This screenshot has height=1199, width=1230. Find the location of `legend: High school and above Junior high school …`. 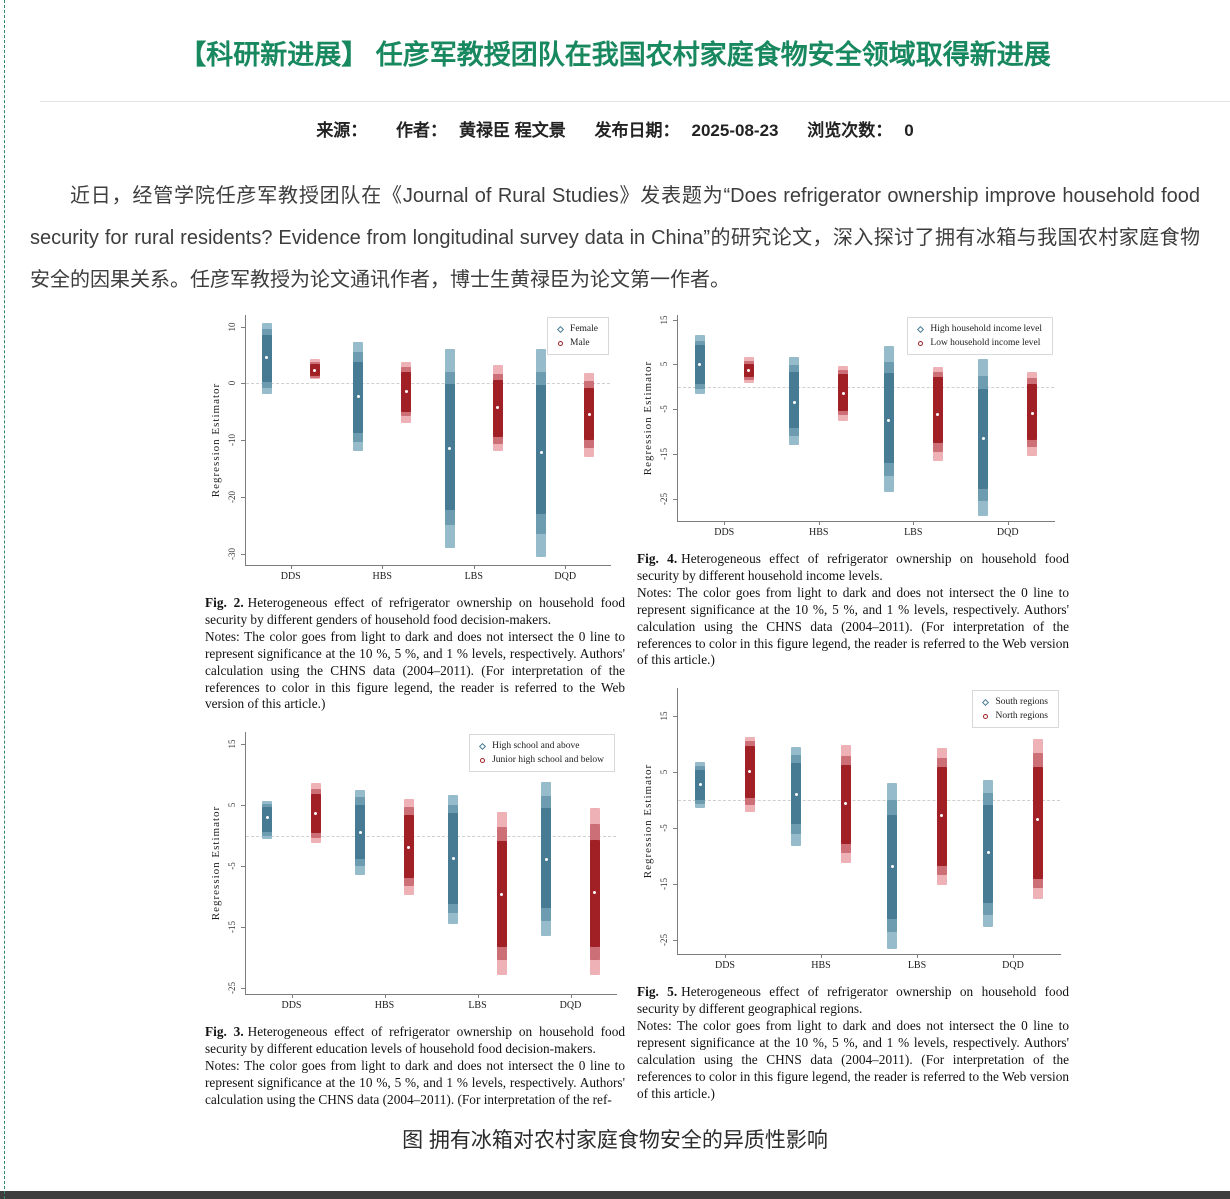

legend: High school and above Junior high school … is located at coordinates (542, 753).